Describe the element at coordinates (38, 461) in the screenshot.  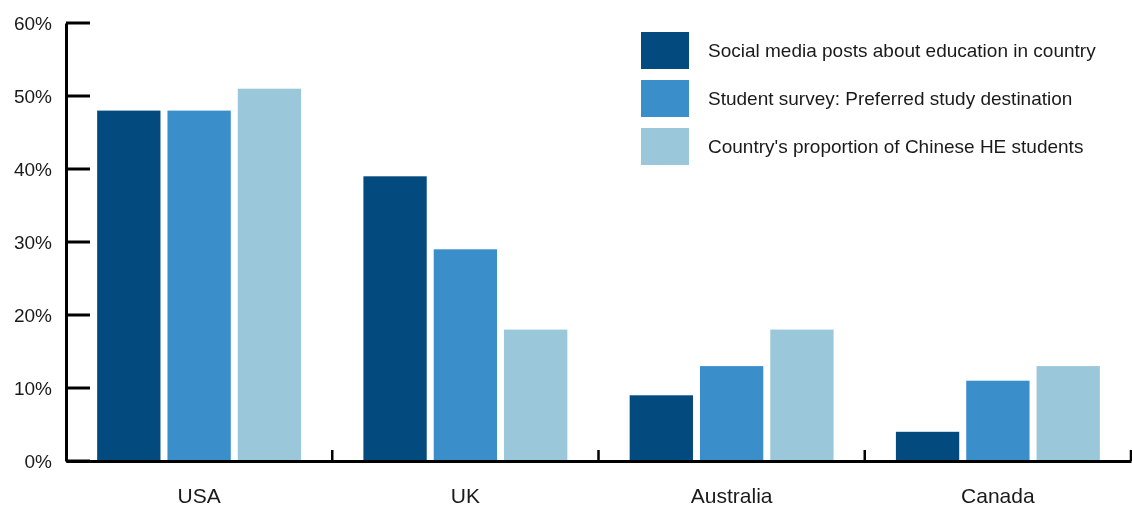
I see `y-tick-label: 0%` at that location.